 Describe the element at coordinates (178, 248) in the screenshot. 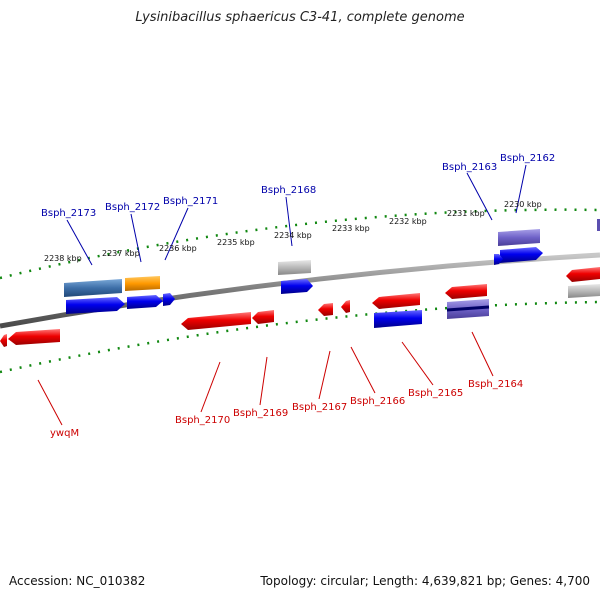

I see `tick-label-2236: 2236 kbp` at that location.